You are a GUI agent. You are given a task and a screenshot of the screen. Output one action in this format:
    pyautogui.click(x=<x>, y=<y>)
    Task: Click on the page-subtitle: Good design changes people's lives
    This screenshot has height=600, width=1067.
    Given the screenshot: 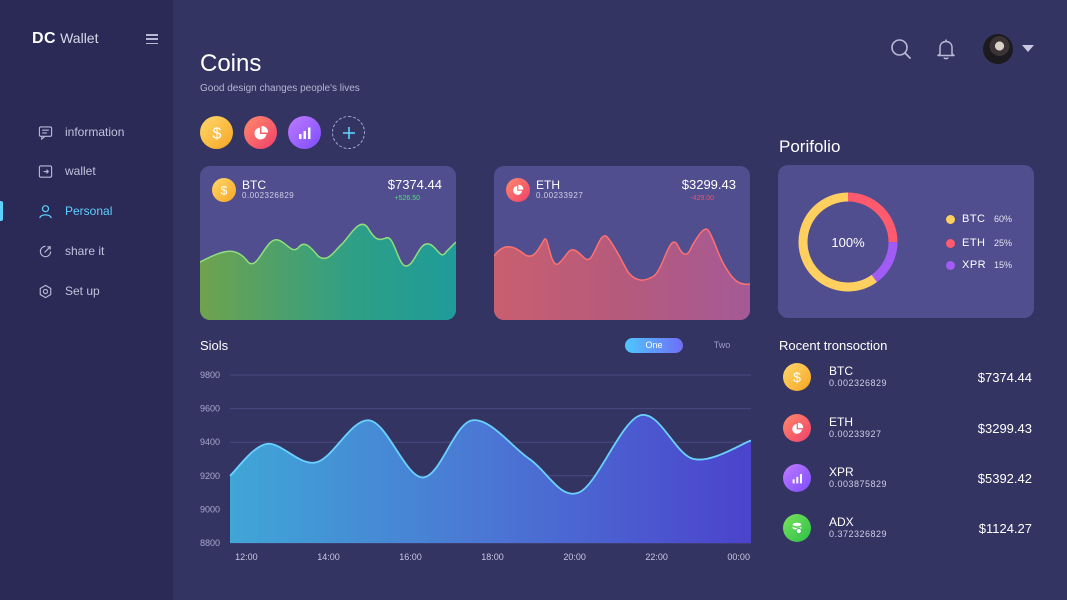 What is the action you would take?
    pyautogui.click(x=280, y=88)
    